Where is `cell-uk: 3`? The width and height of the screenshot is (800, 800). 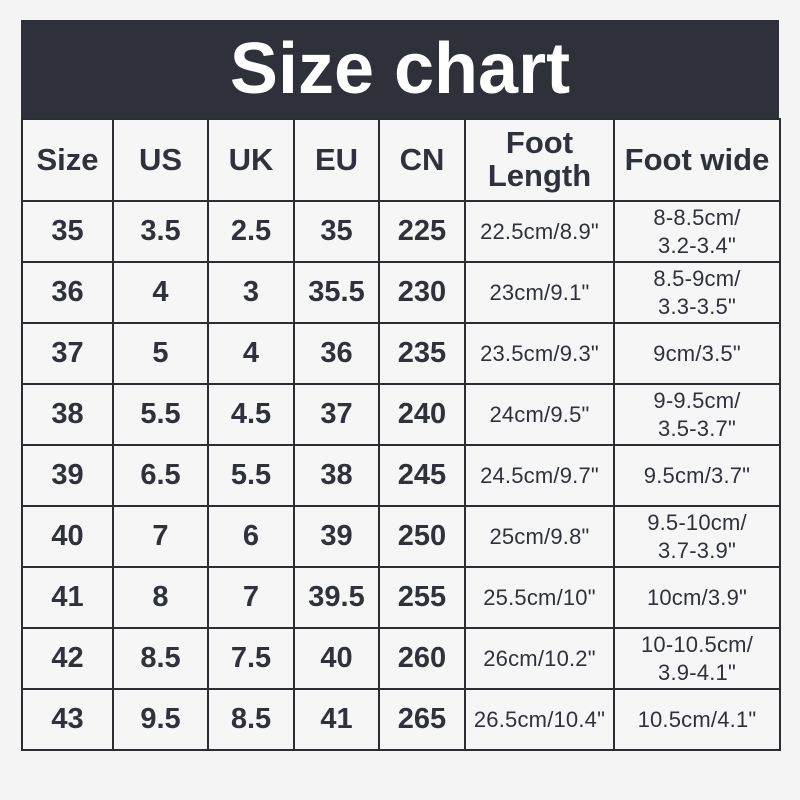
cell-uk: 3 is located at coordinates (251, 292).